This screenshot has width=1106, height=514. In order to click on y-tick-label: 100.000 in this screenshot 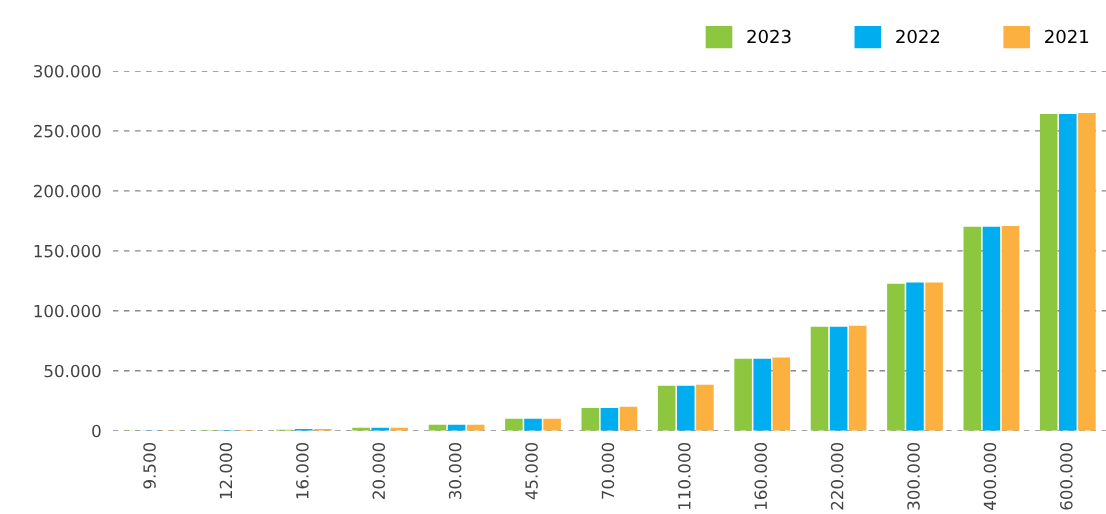, I will do `click(67, 311)`.